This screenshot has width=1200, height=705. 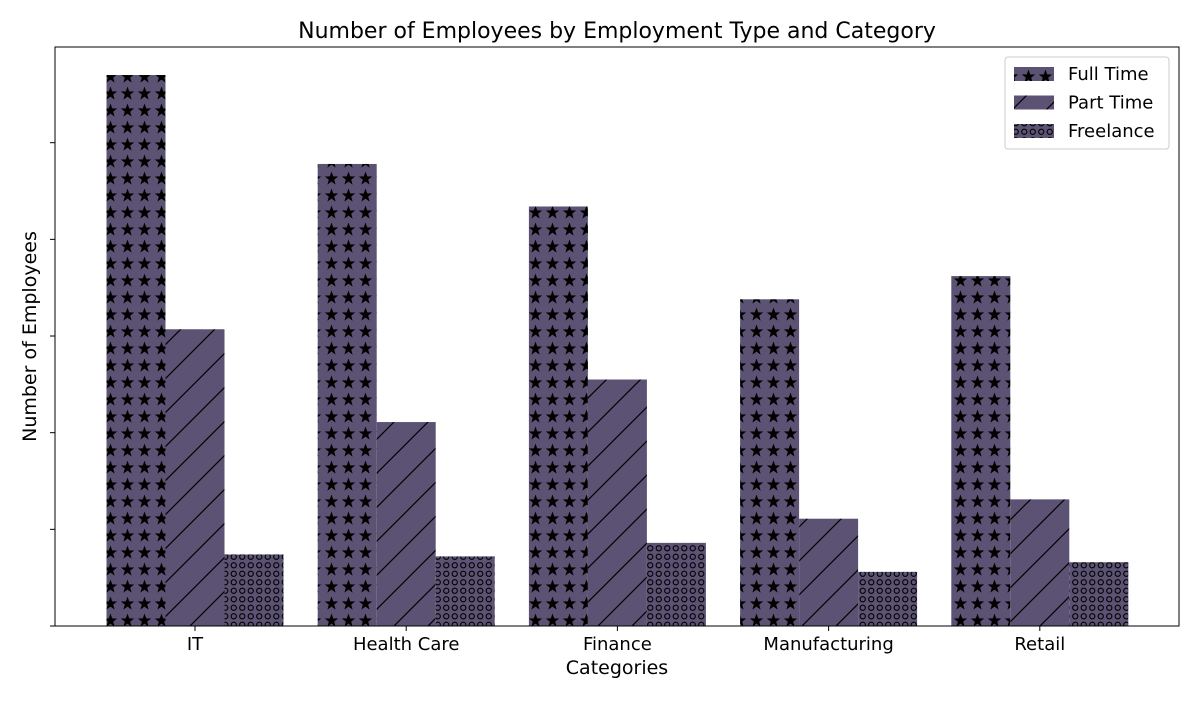 What do you see at coordinates (770, 462) in the screenshot?
I see `bar-full-time-manufacturing` at bounding box center [770, 462].